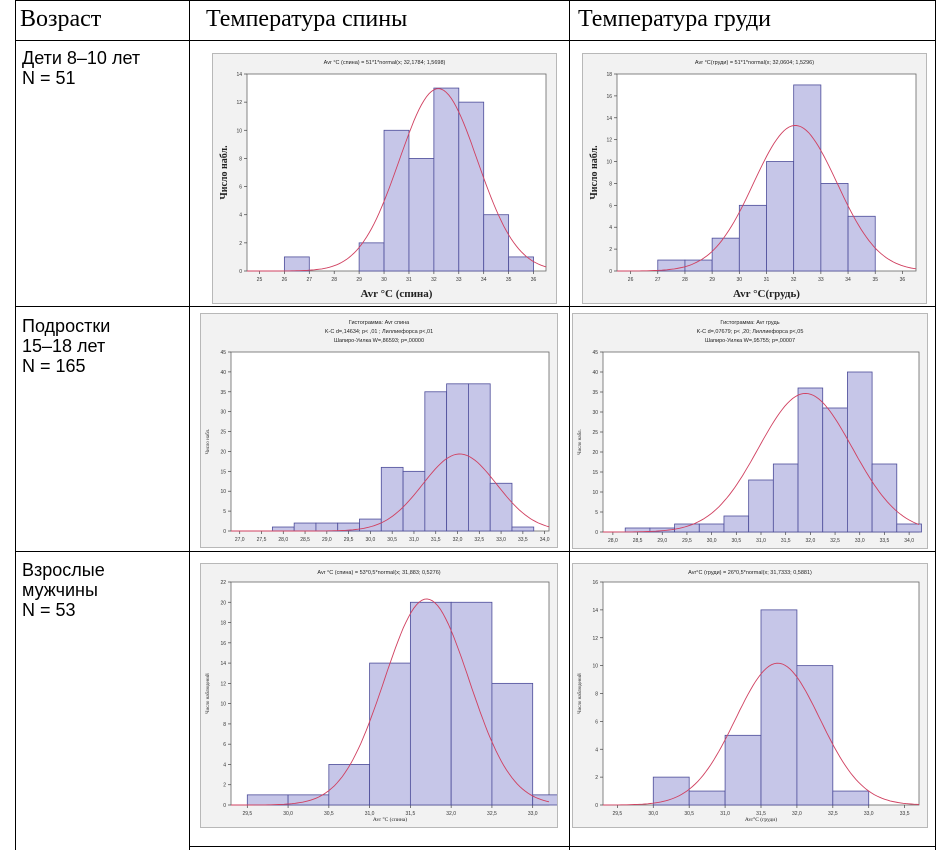  What do you see at coordinates (903, 280) in the screenshot?
I see `x-tick-label: 36` at bounding box center [903, 280].